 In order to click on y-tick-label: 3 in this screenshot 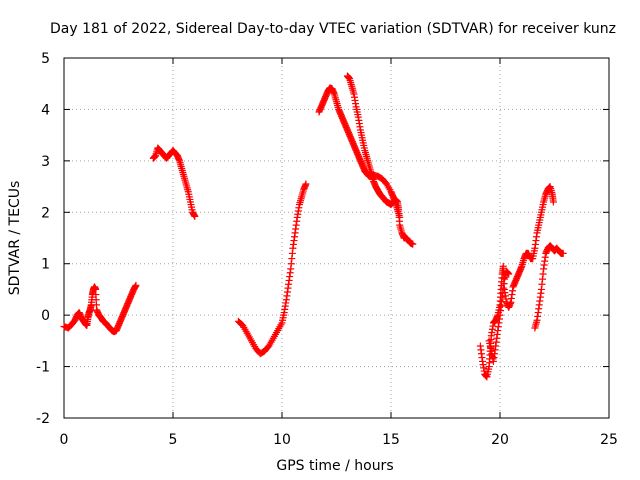, I will do `click(45, 162)`.